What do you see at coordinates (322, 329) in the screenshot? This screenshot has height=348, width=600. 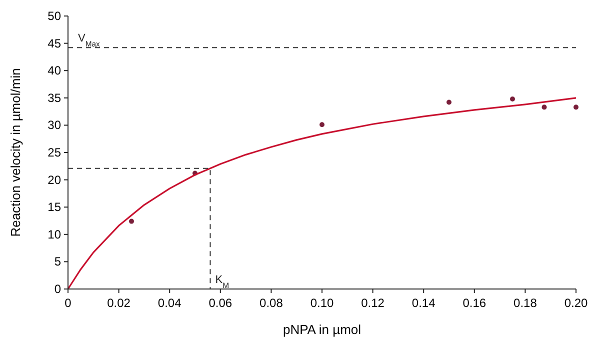 I see `x-axis-title: pNPA in µmol` at bounding box center [322, 329].